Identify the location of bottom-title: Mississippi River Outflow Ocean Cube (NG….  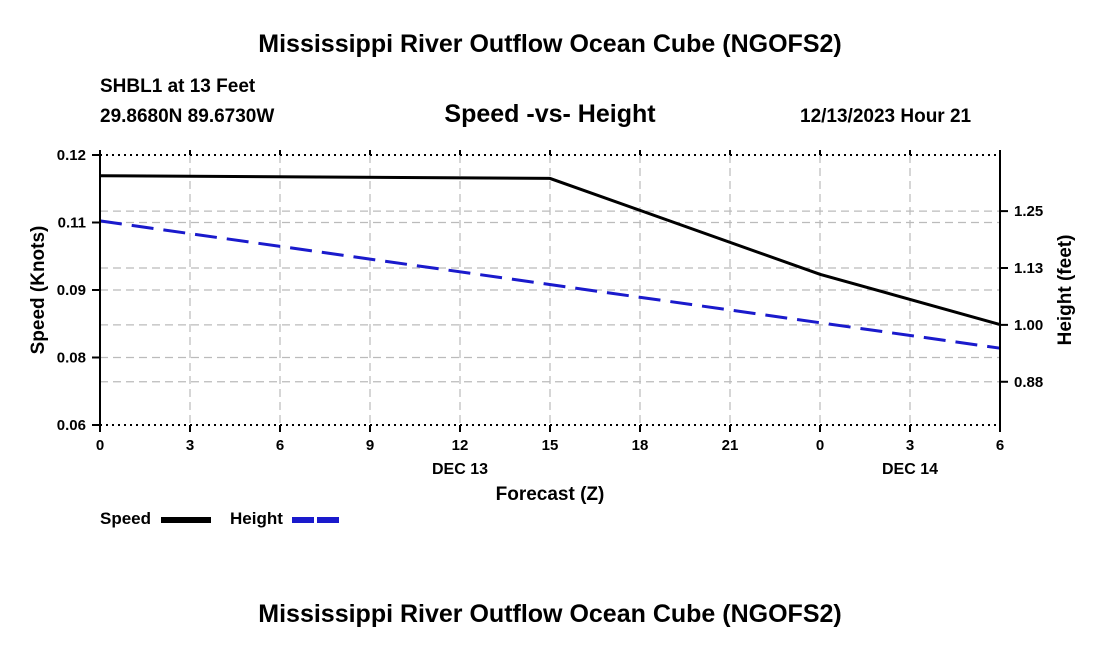
(550, 614).